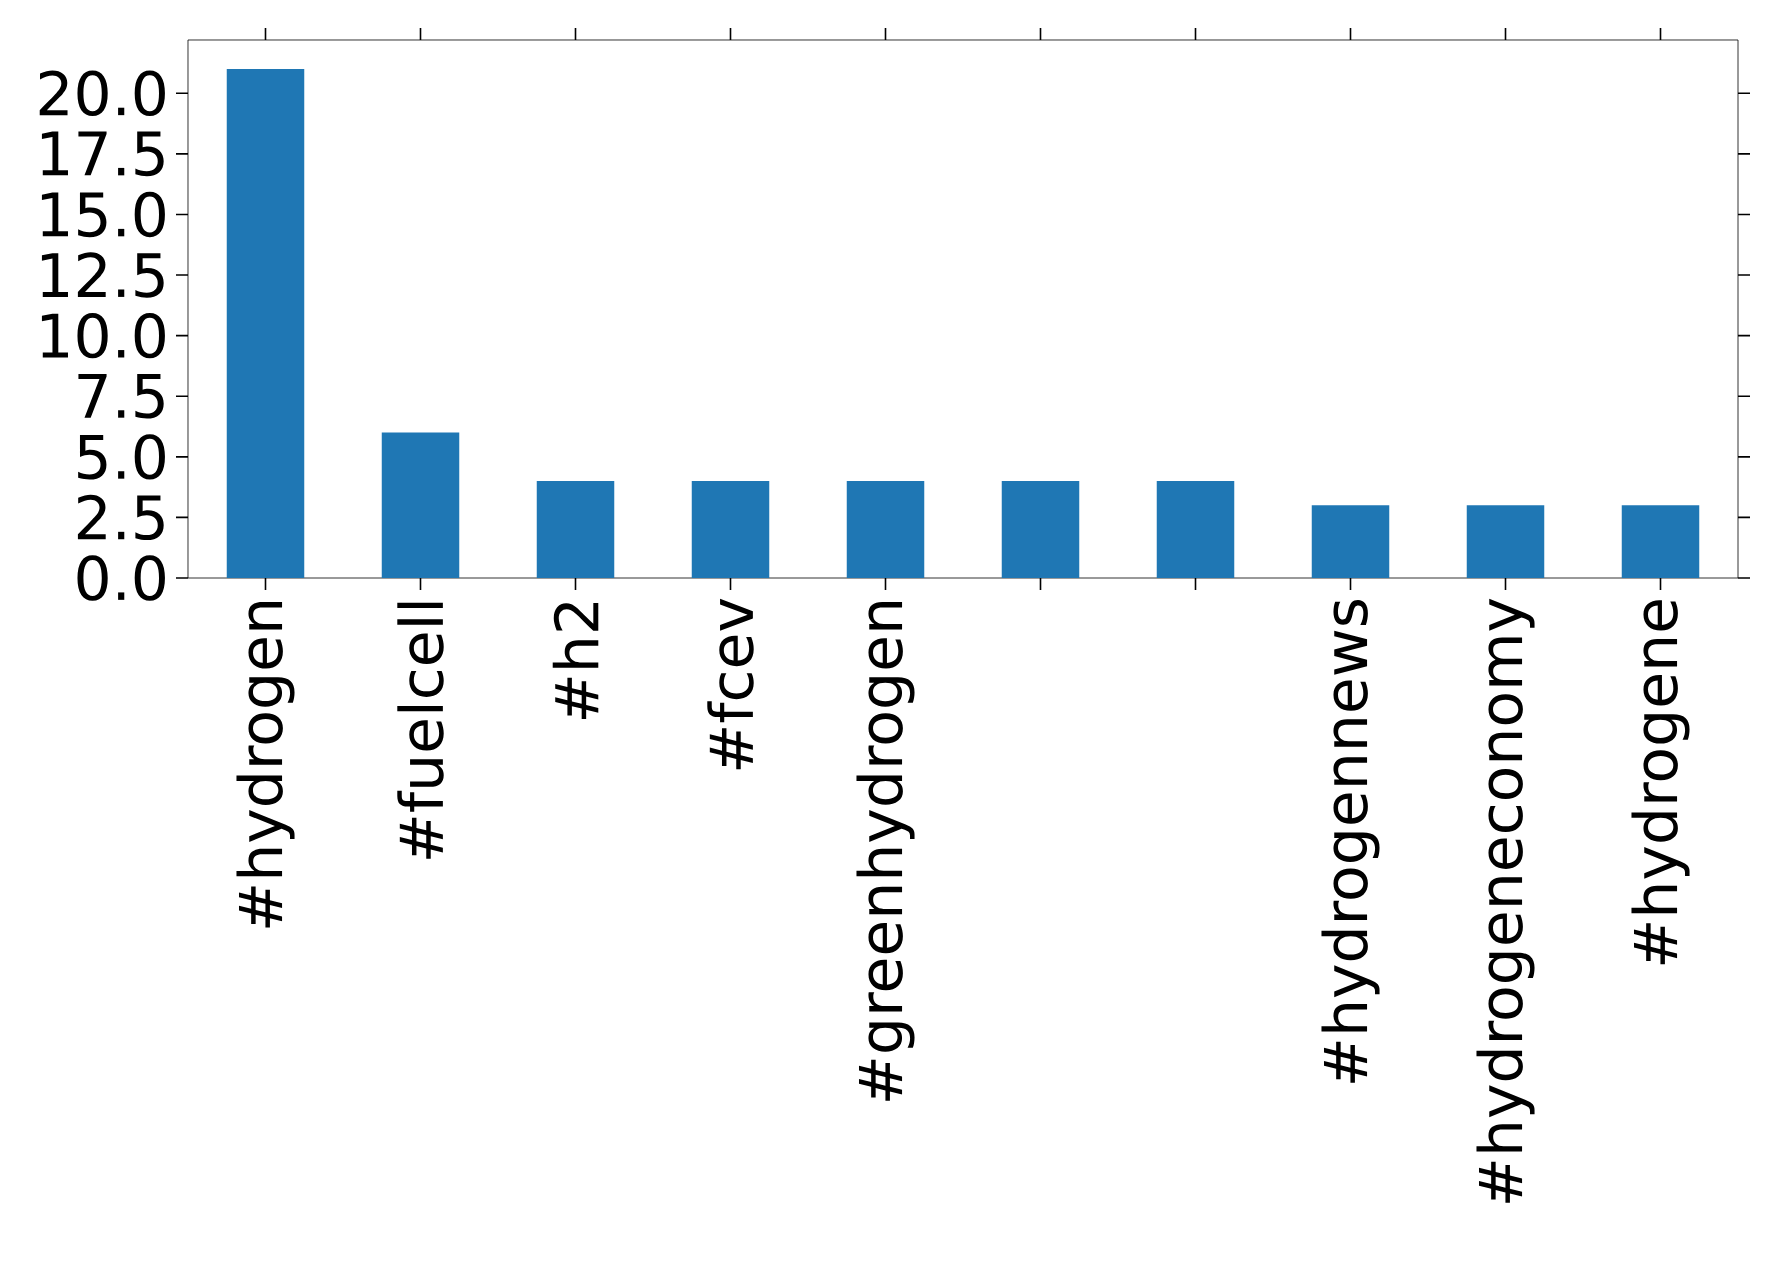 This screenshot has width=1778, height=1264. Describe the element at coordinates (420, 730) in the screenshot. I see `x-tick-label: #fuelcell` at that location.